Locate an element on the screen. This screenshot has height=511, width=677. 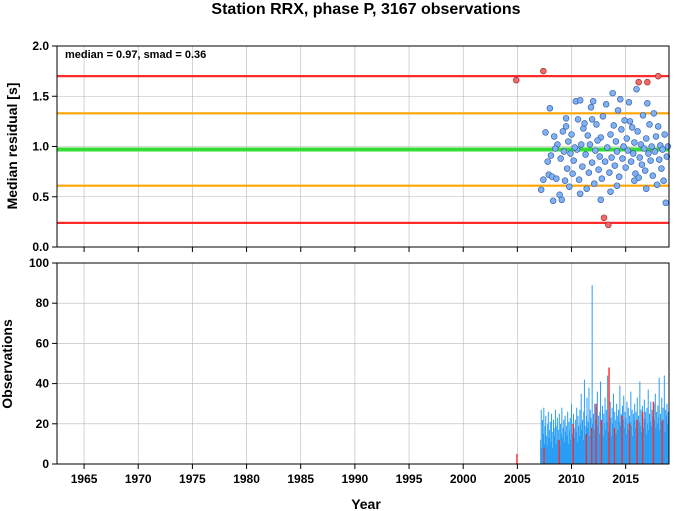
year-x-tick-label: 2000 is located at coordinates (463, 479).